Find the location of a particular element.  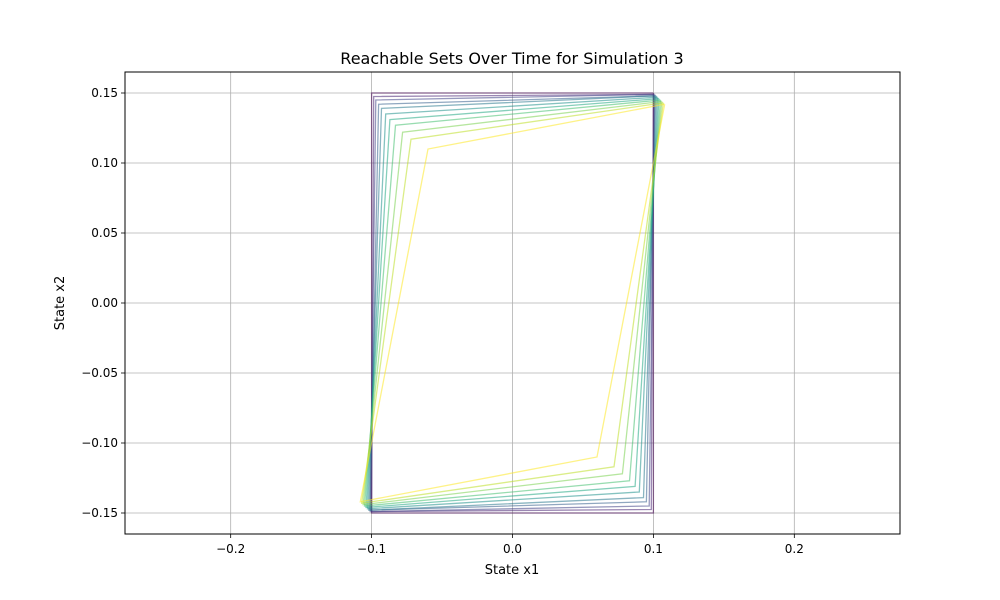

y-tick-label: −0.15 is located at coordinates (99, 513).